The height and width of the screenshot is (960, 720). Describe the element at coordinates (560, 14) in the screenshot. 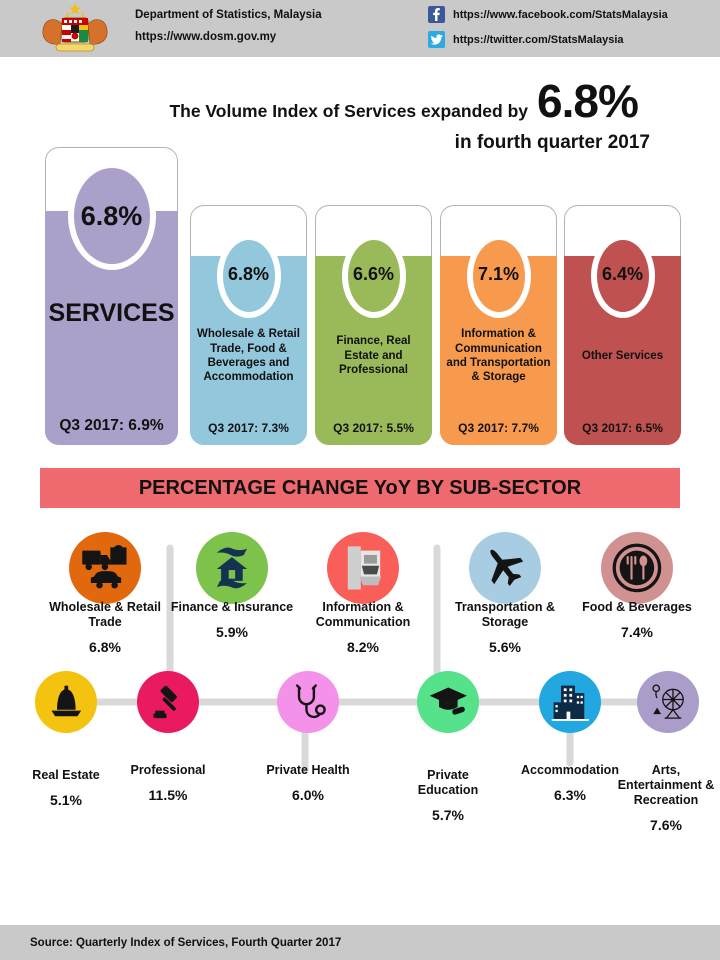

I see `facebook-link: https://www.facebook.com/StatsMalaysia` at that location.